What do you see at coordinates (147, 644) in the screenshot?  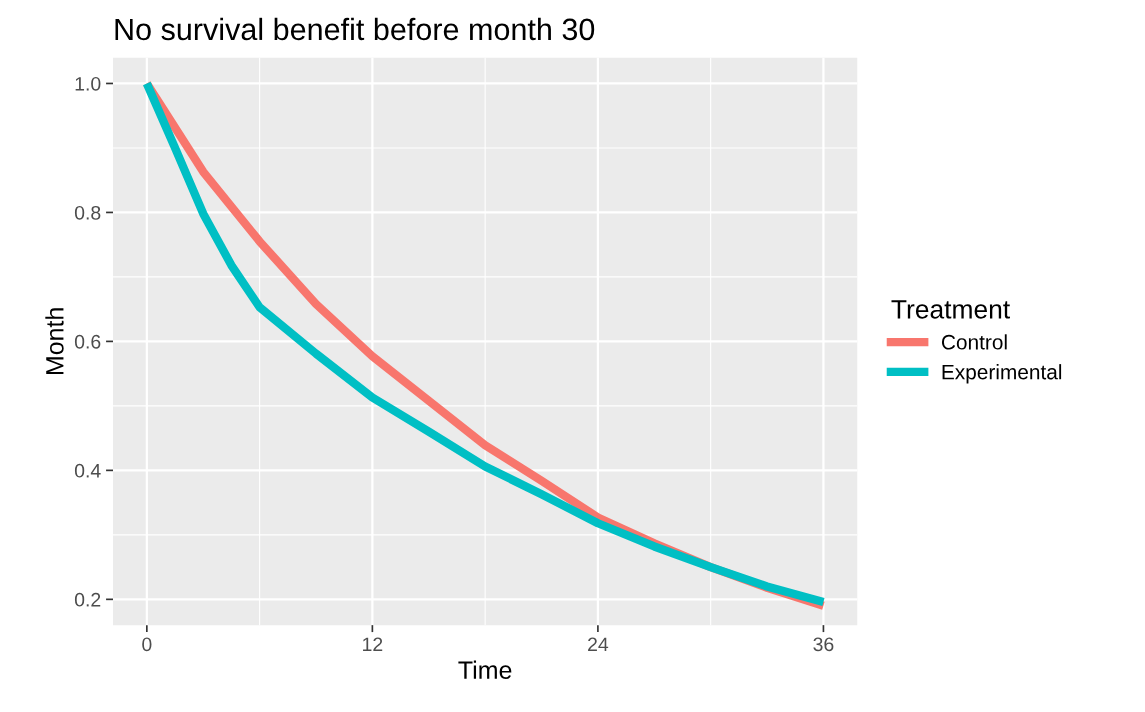 I see `x-tick-label: 0` at bounding box center [147, 644].